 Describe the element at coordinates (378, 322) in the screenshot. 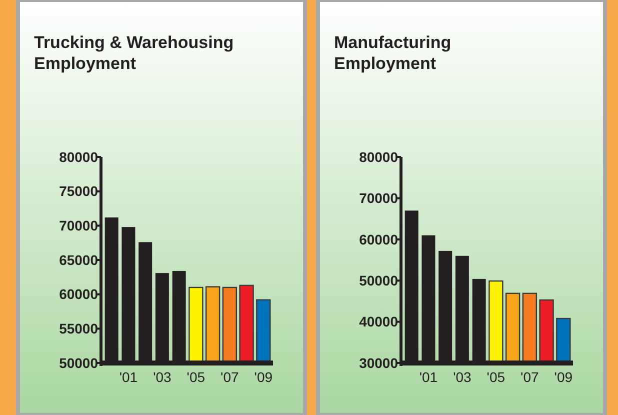

I see `y-tick-label: 40000` at that location.